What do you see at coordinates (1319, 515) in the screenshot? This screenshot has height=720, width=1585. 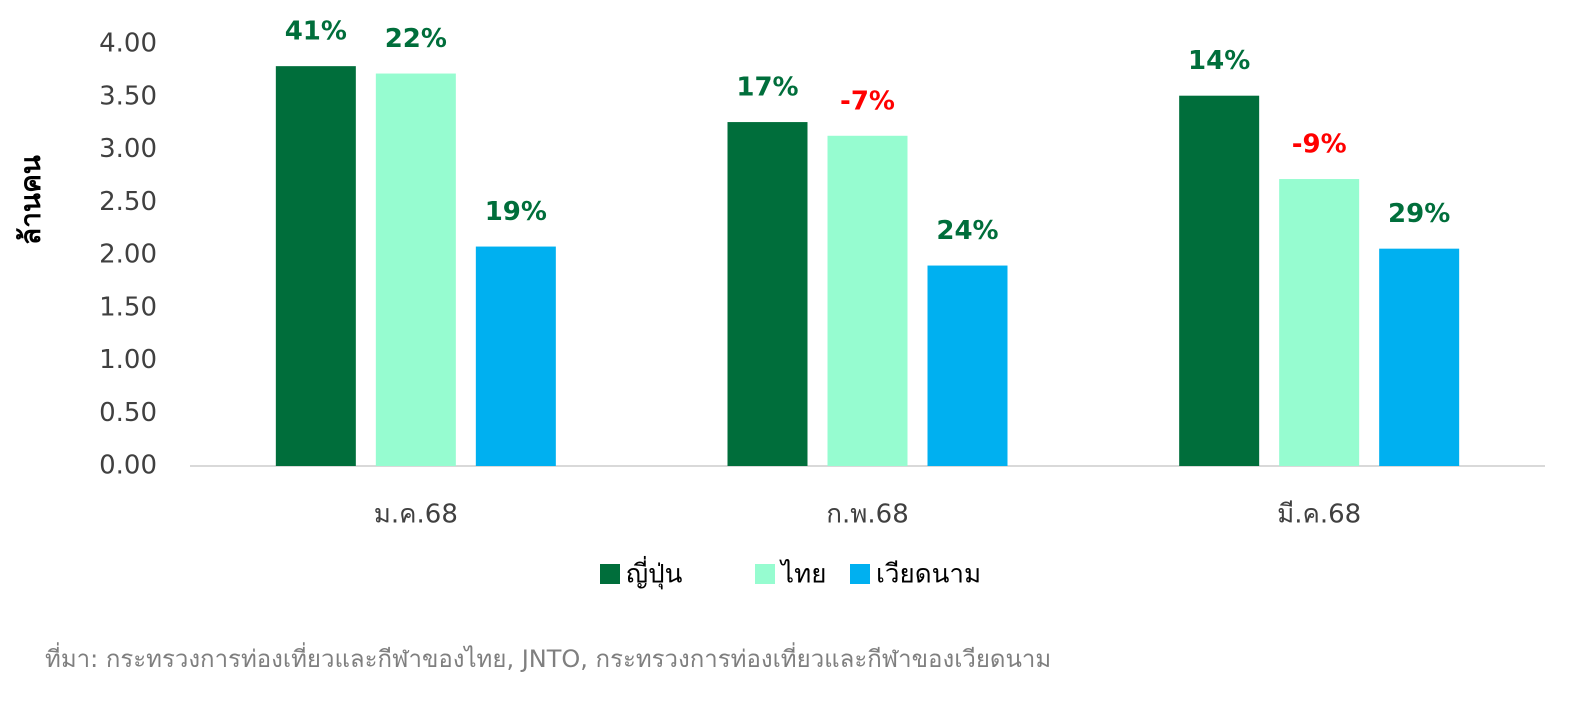 I see `x-tick-label: มี.ค.68` at bounding box center [1319, 515].